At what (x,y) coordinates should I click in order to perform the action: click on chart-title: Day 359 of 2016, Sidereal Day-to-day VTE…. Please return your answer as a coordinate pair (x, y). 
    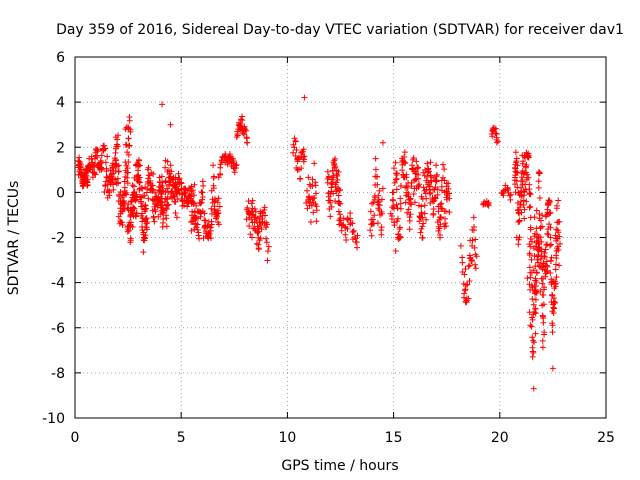
    Looking at the image, I should click on (340, 30).